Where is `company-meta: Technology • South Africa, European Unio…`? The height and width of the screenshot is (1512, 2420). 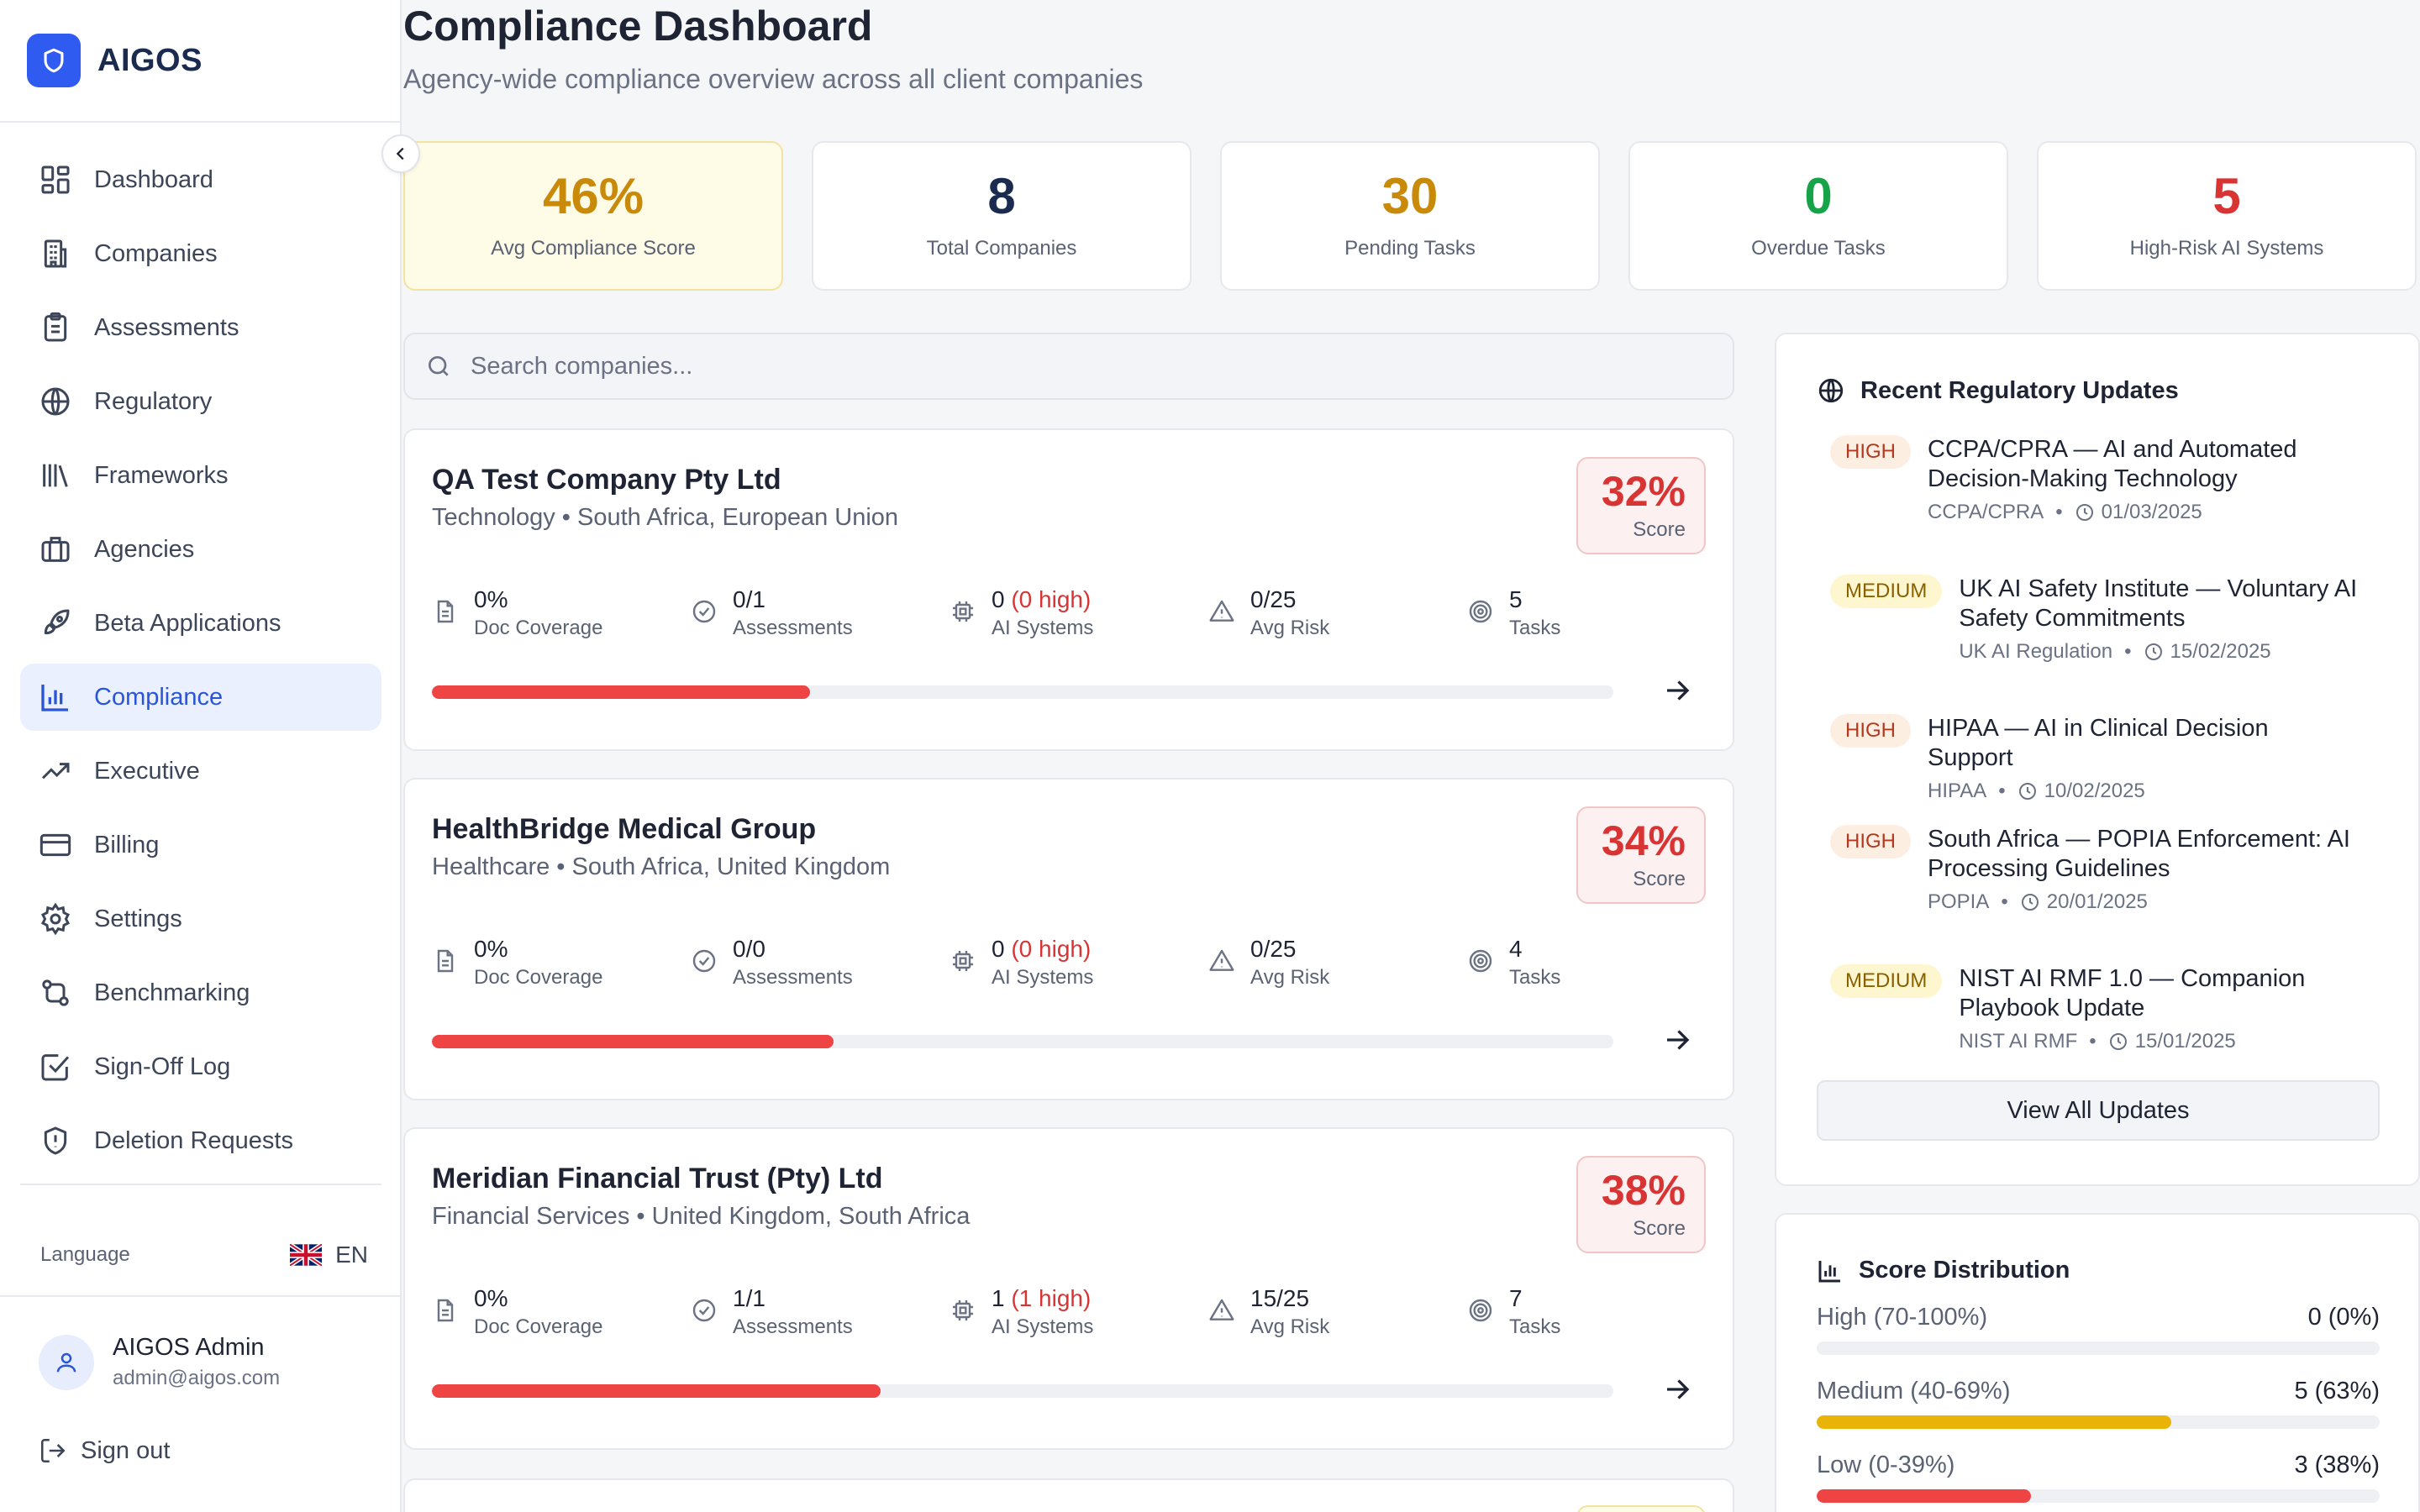 company-meta: Technology • South Africa, European Unio… is located at coordinates (665, 517).